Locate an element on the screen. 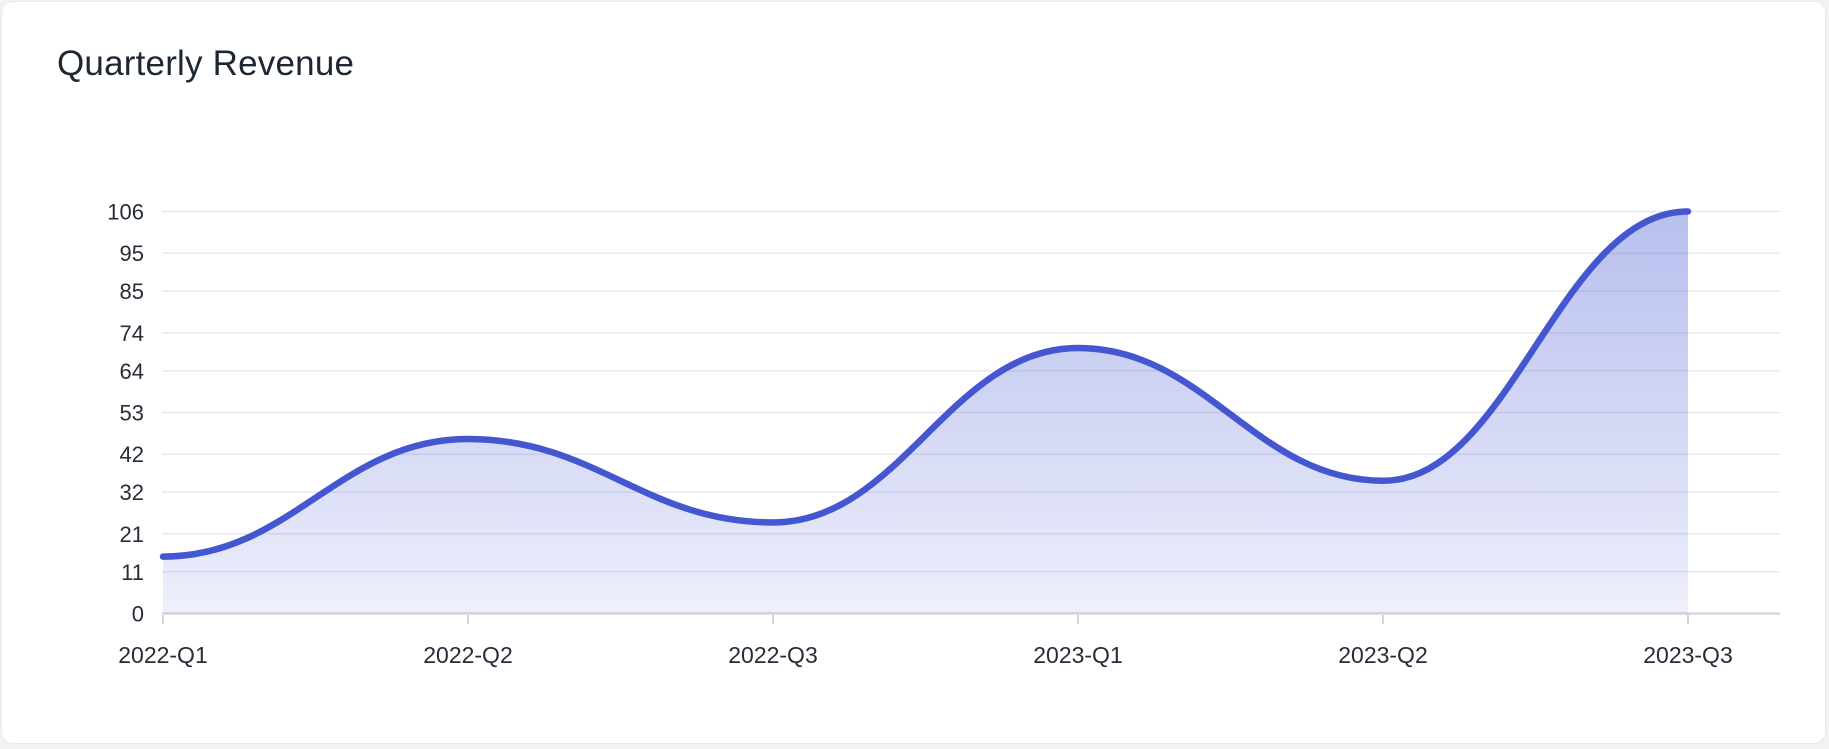  y-tick-label: 74 is located at coordinates (132, 333).